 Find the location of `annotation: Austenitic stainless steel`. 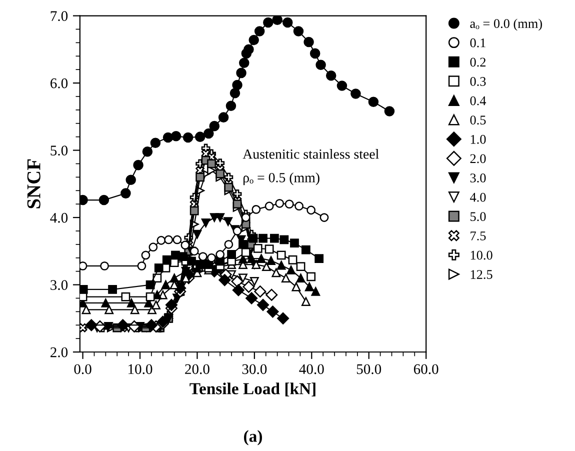

annotation: Austenitic stainless steel is located at coordinates (310, 154).